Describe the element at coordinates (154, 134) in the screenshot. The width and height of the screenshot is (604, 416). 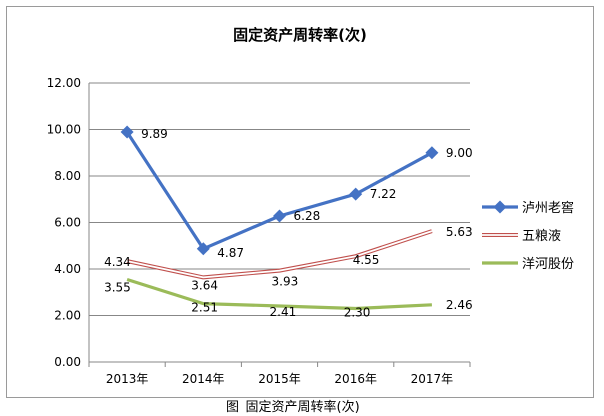
I see `data-label: 9.89` at that location.